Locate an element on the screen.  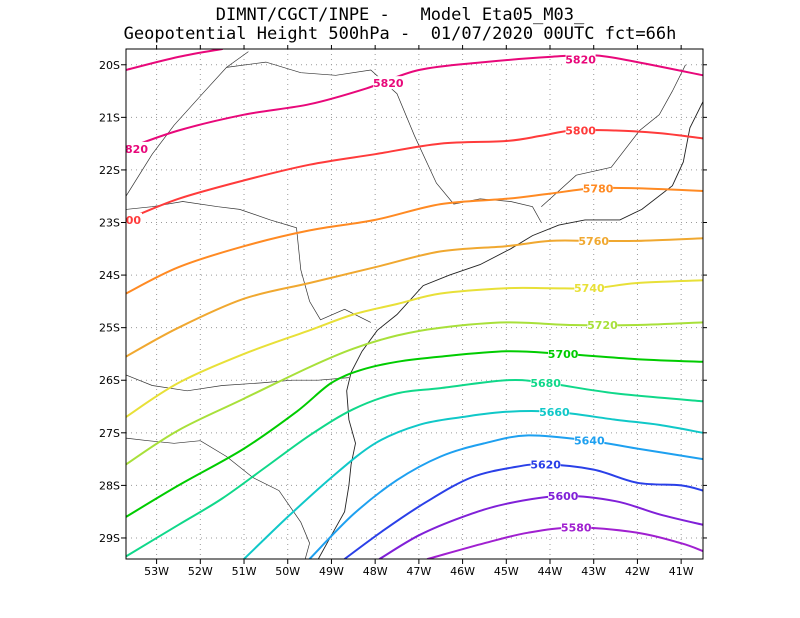
x-tick-label-5: 48W is located at coordinates (375, 571).